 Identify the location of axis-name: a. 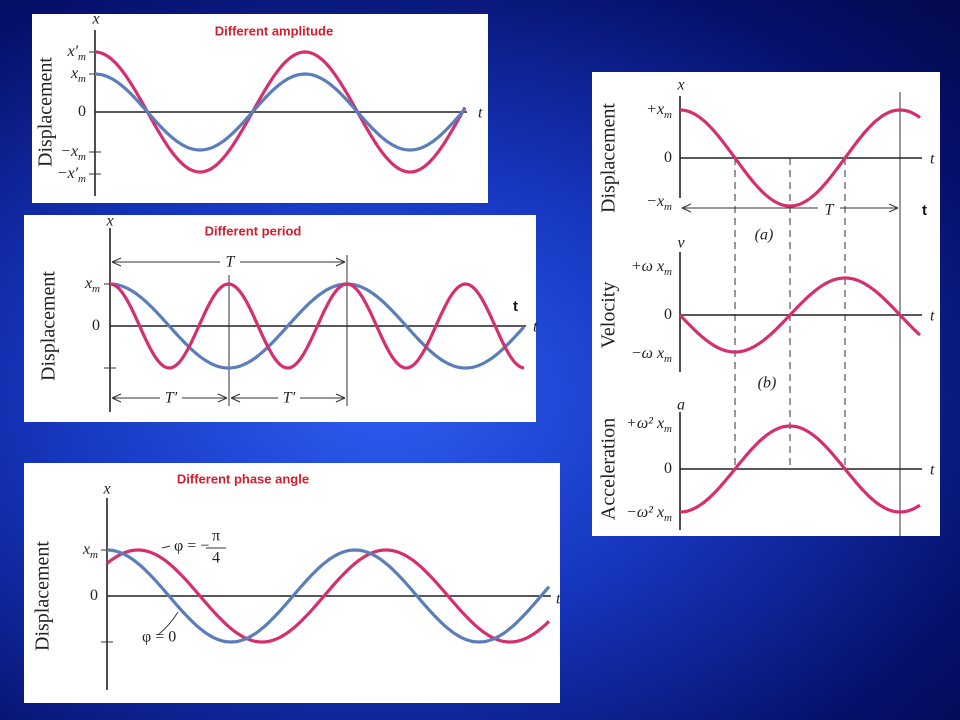
(681, 405).